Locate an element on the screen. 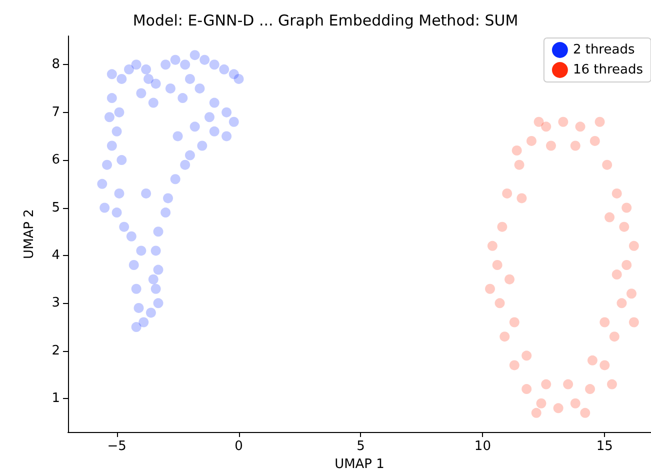 The height and width of the screenshot is (476, 651). y-tick-label: 3 is located at coordinates (56, 303).